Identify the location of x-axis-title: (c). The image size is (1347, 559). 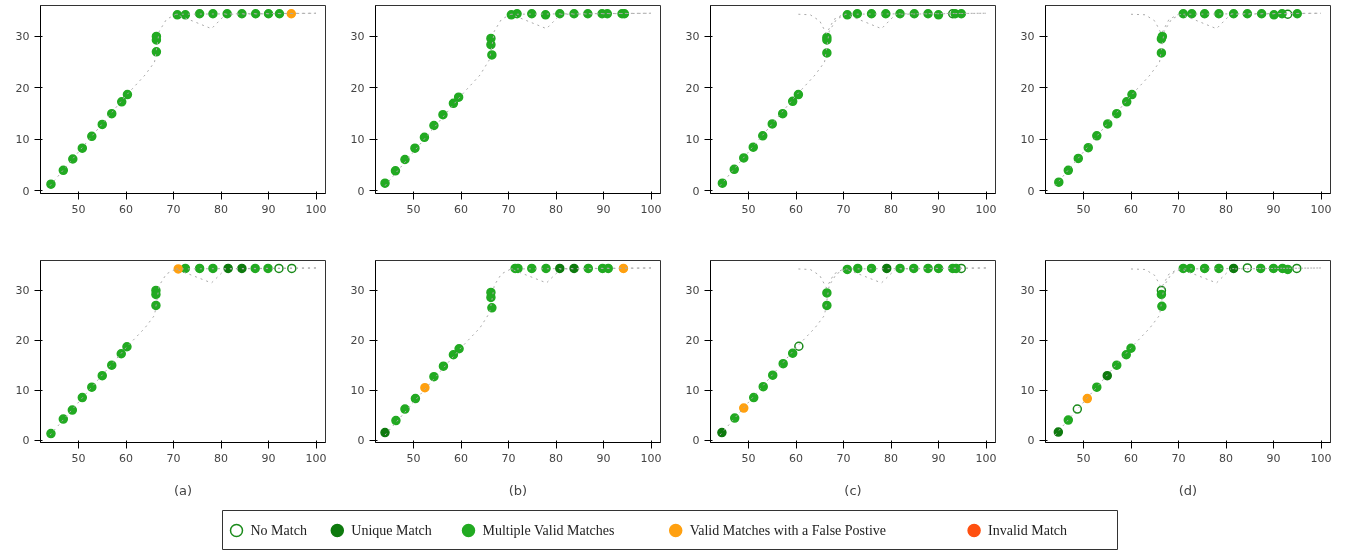
(853, 490).